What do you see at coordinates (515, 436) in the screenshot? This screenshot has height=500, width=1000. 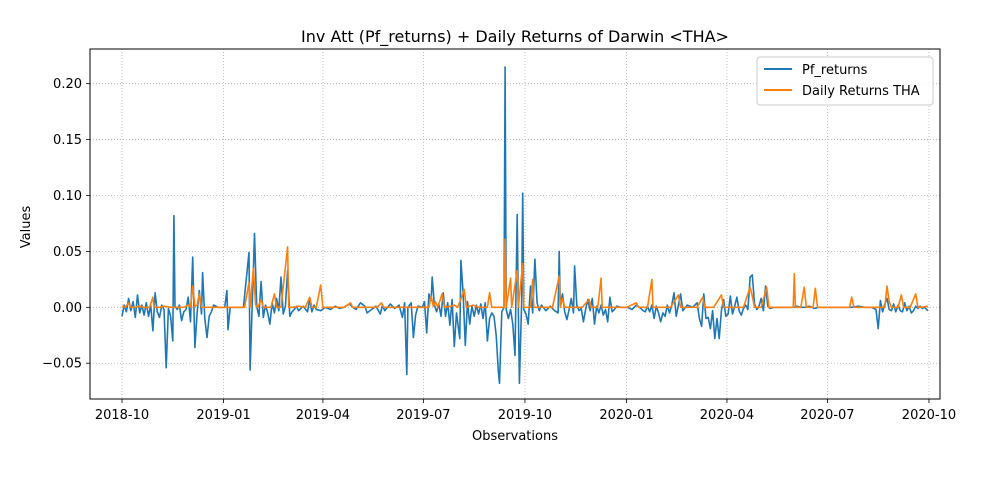 I see `x-axis-label: Observations` at bounding box center [515, 436].